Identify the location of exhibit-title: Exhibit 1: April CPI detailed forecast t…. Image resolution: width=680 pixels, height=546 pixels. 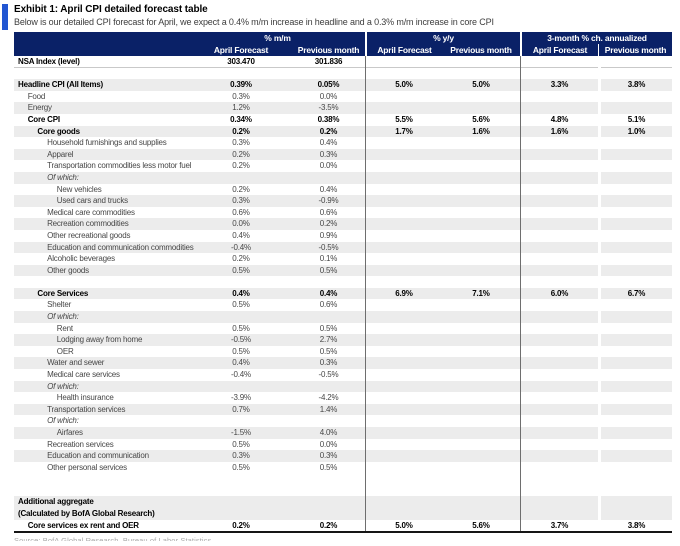
(111, 9).